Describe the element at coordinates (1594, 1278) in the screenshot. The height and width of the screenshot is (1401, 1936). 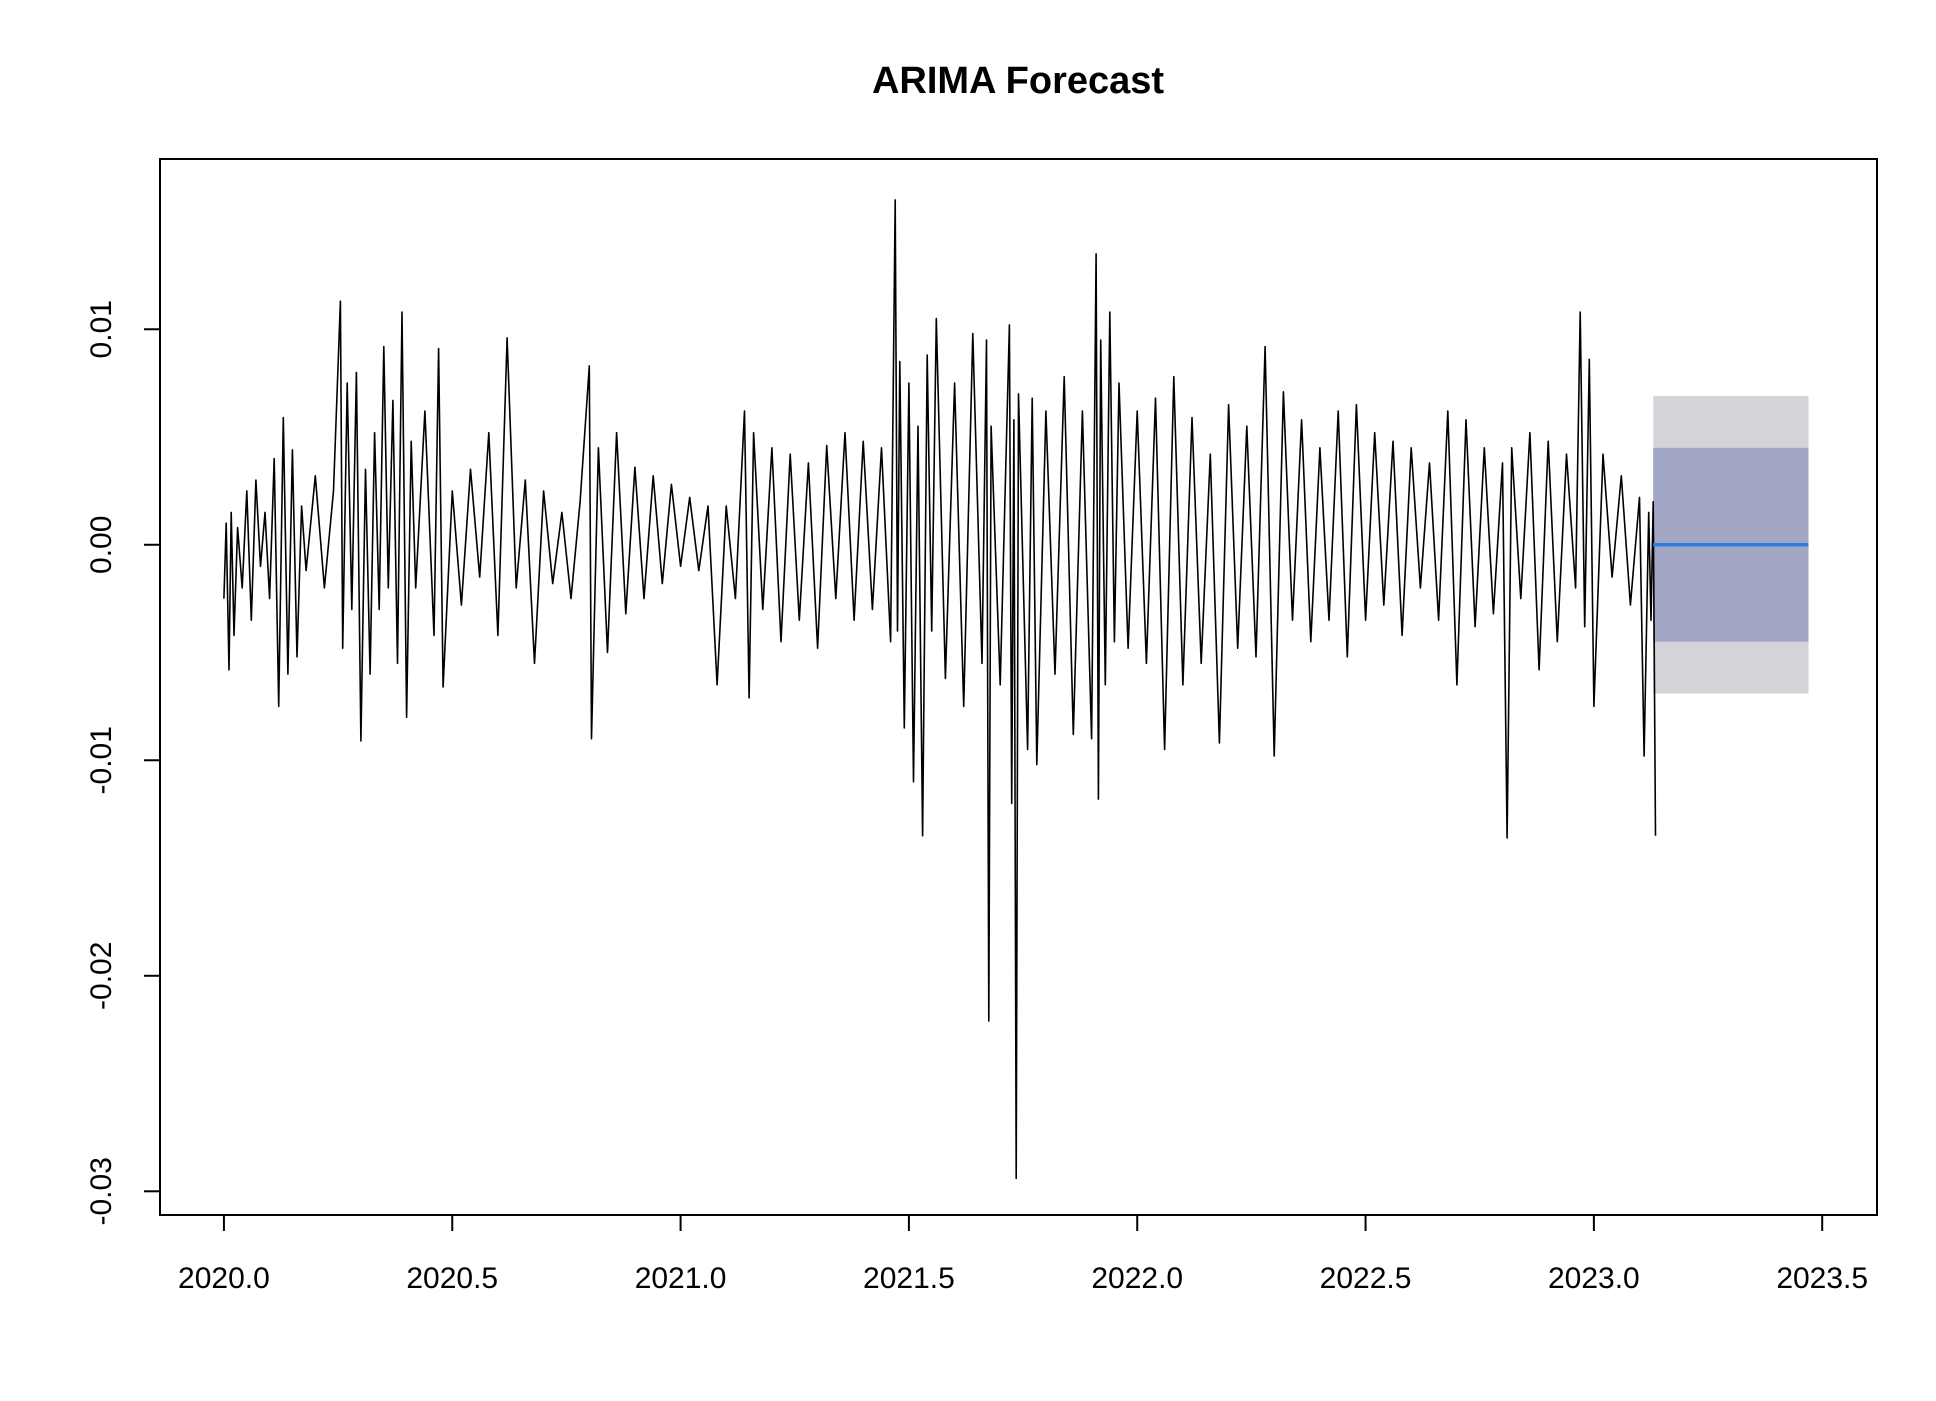
I see `x-tick-label: 2023.0` at that location.